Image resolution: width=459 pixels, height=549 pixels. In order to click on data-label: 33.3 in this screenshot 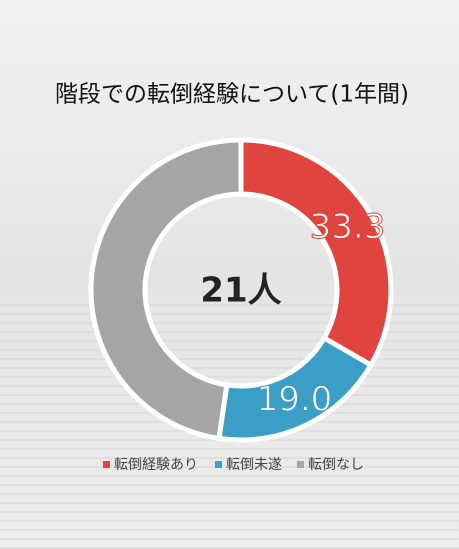, I will do `click(348, 227)`.